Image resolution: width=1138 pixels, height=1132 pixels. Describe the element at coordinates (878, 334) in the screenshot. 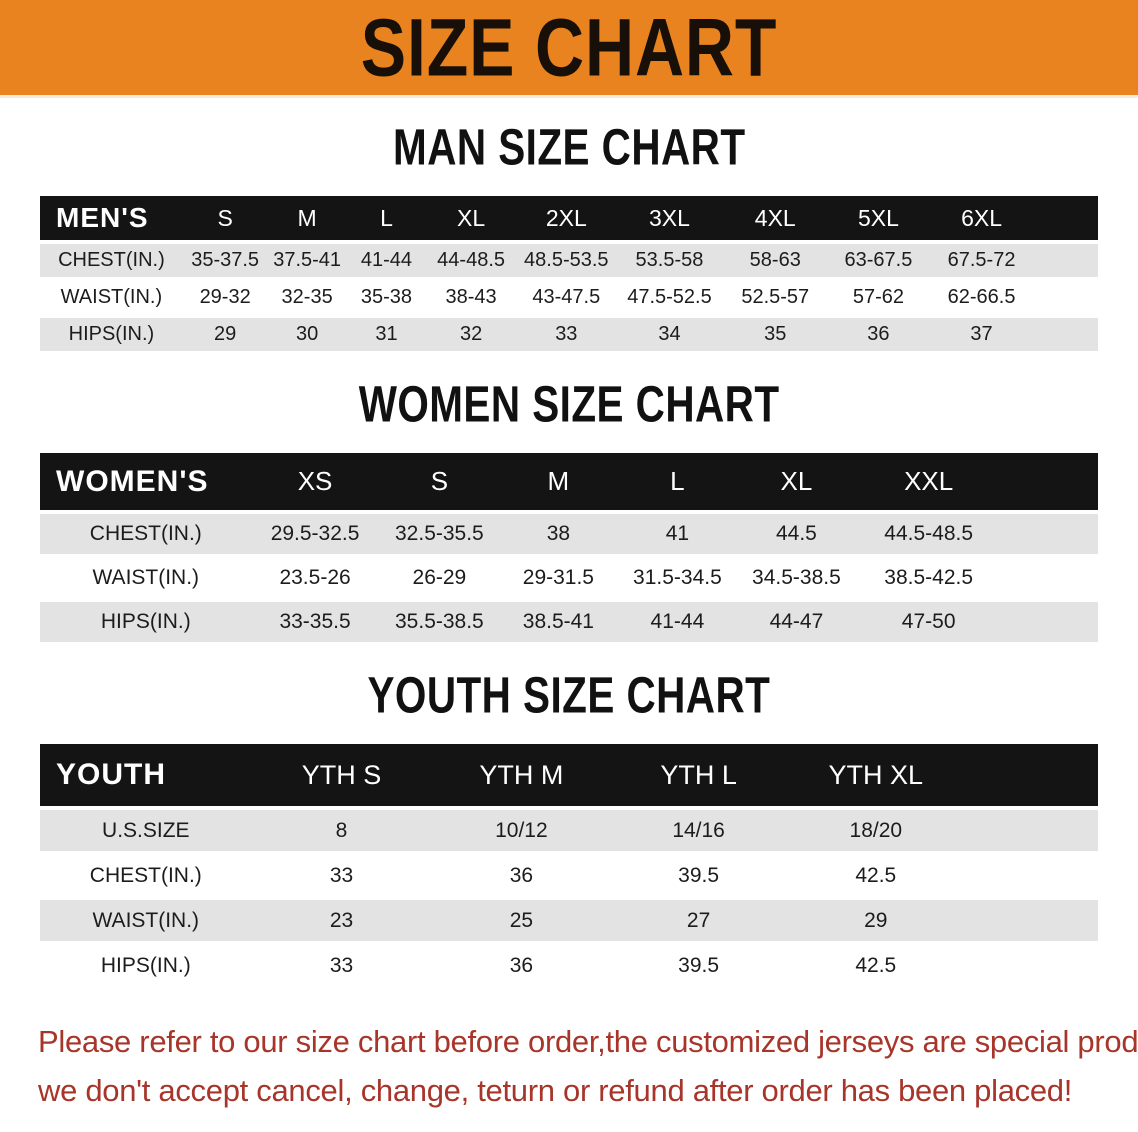

I see `men-cell: 36` at that location.